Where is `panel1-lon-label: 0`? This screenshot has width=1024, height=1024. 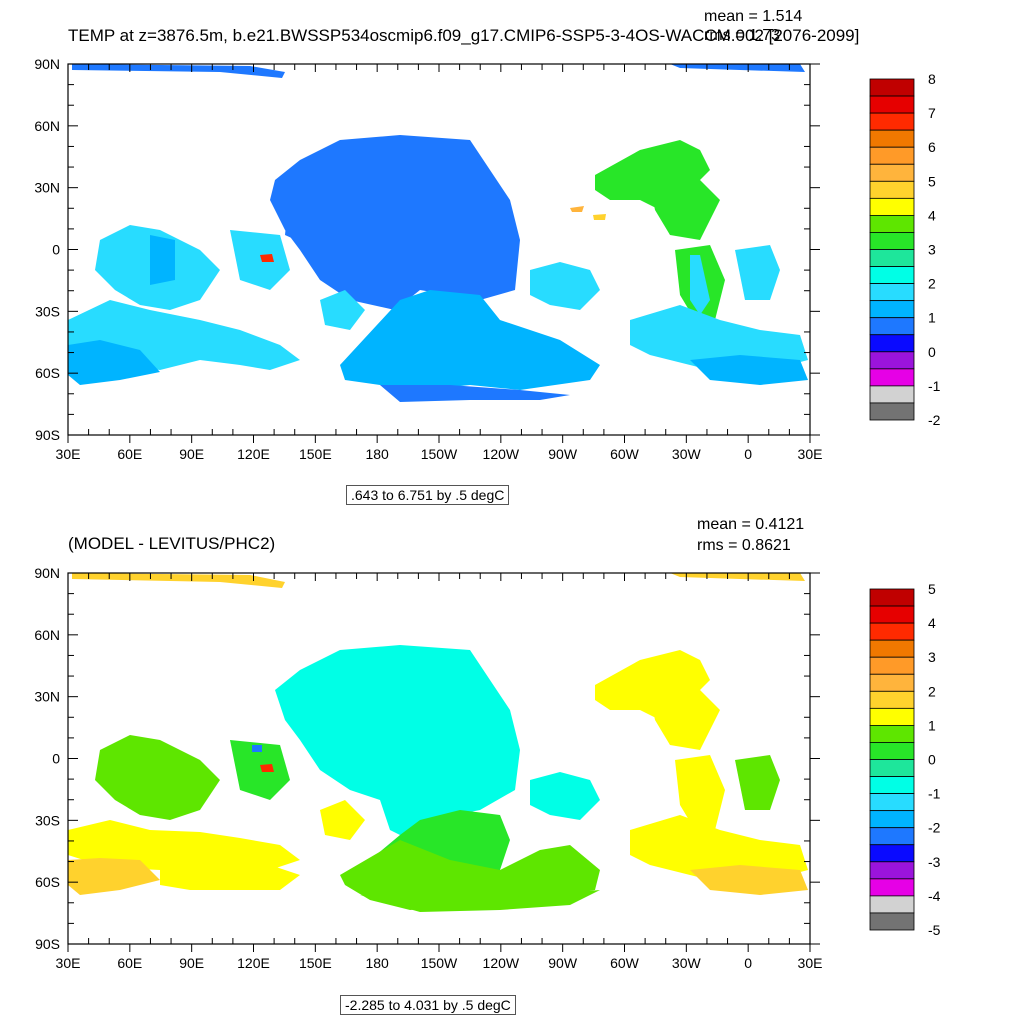
panel1-lon-label: 0 is located at coordinates (748, 454).